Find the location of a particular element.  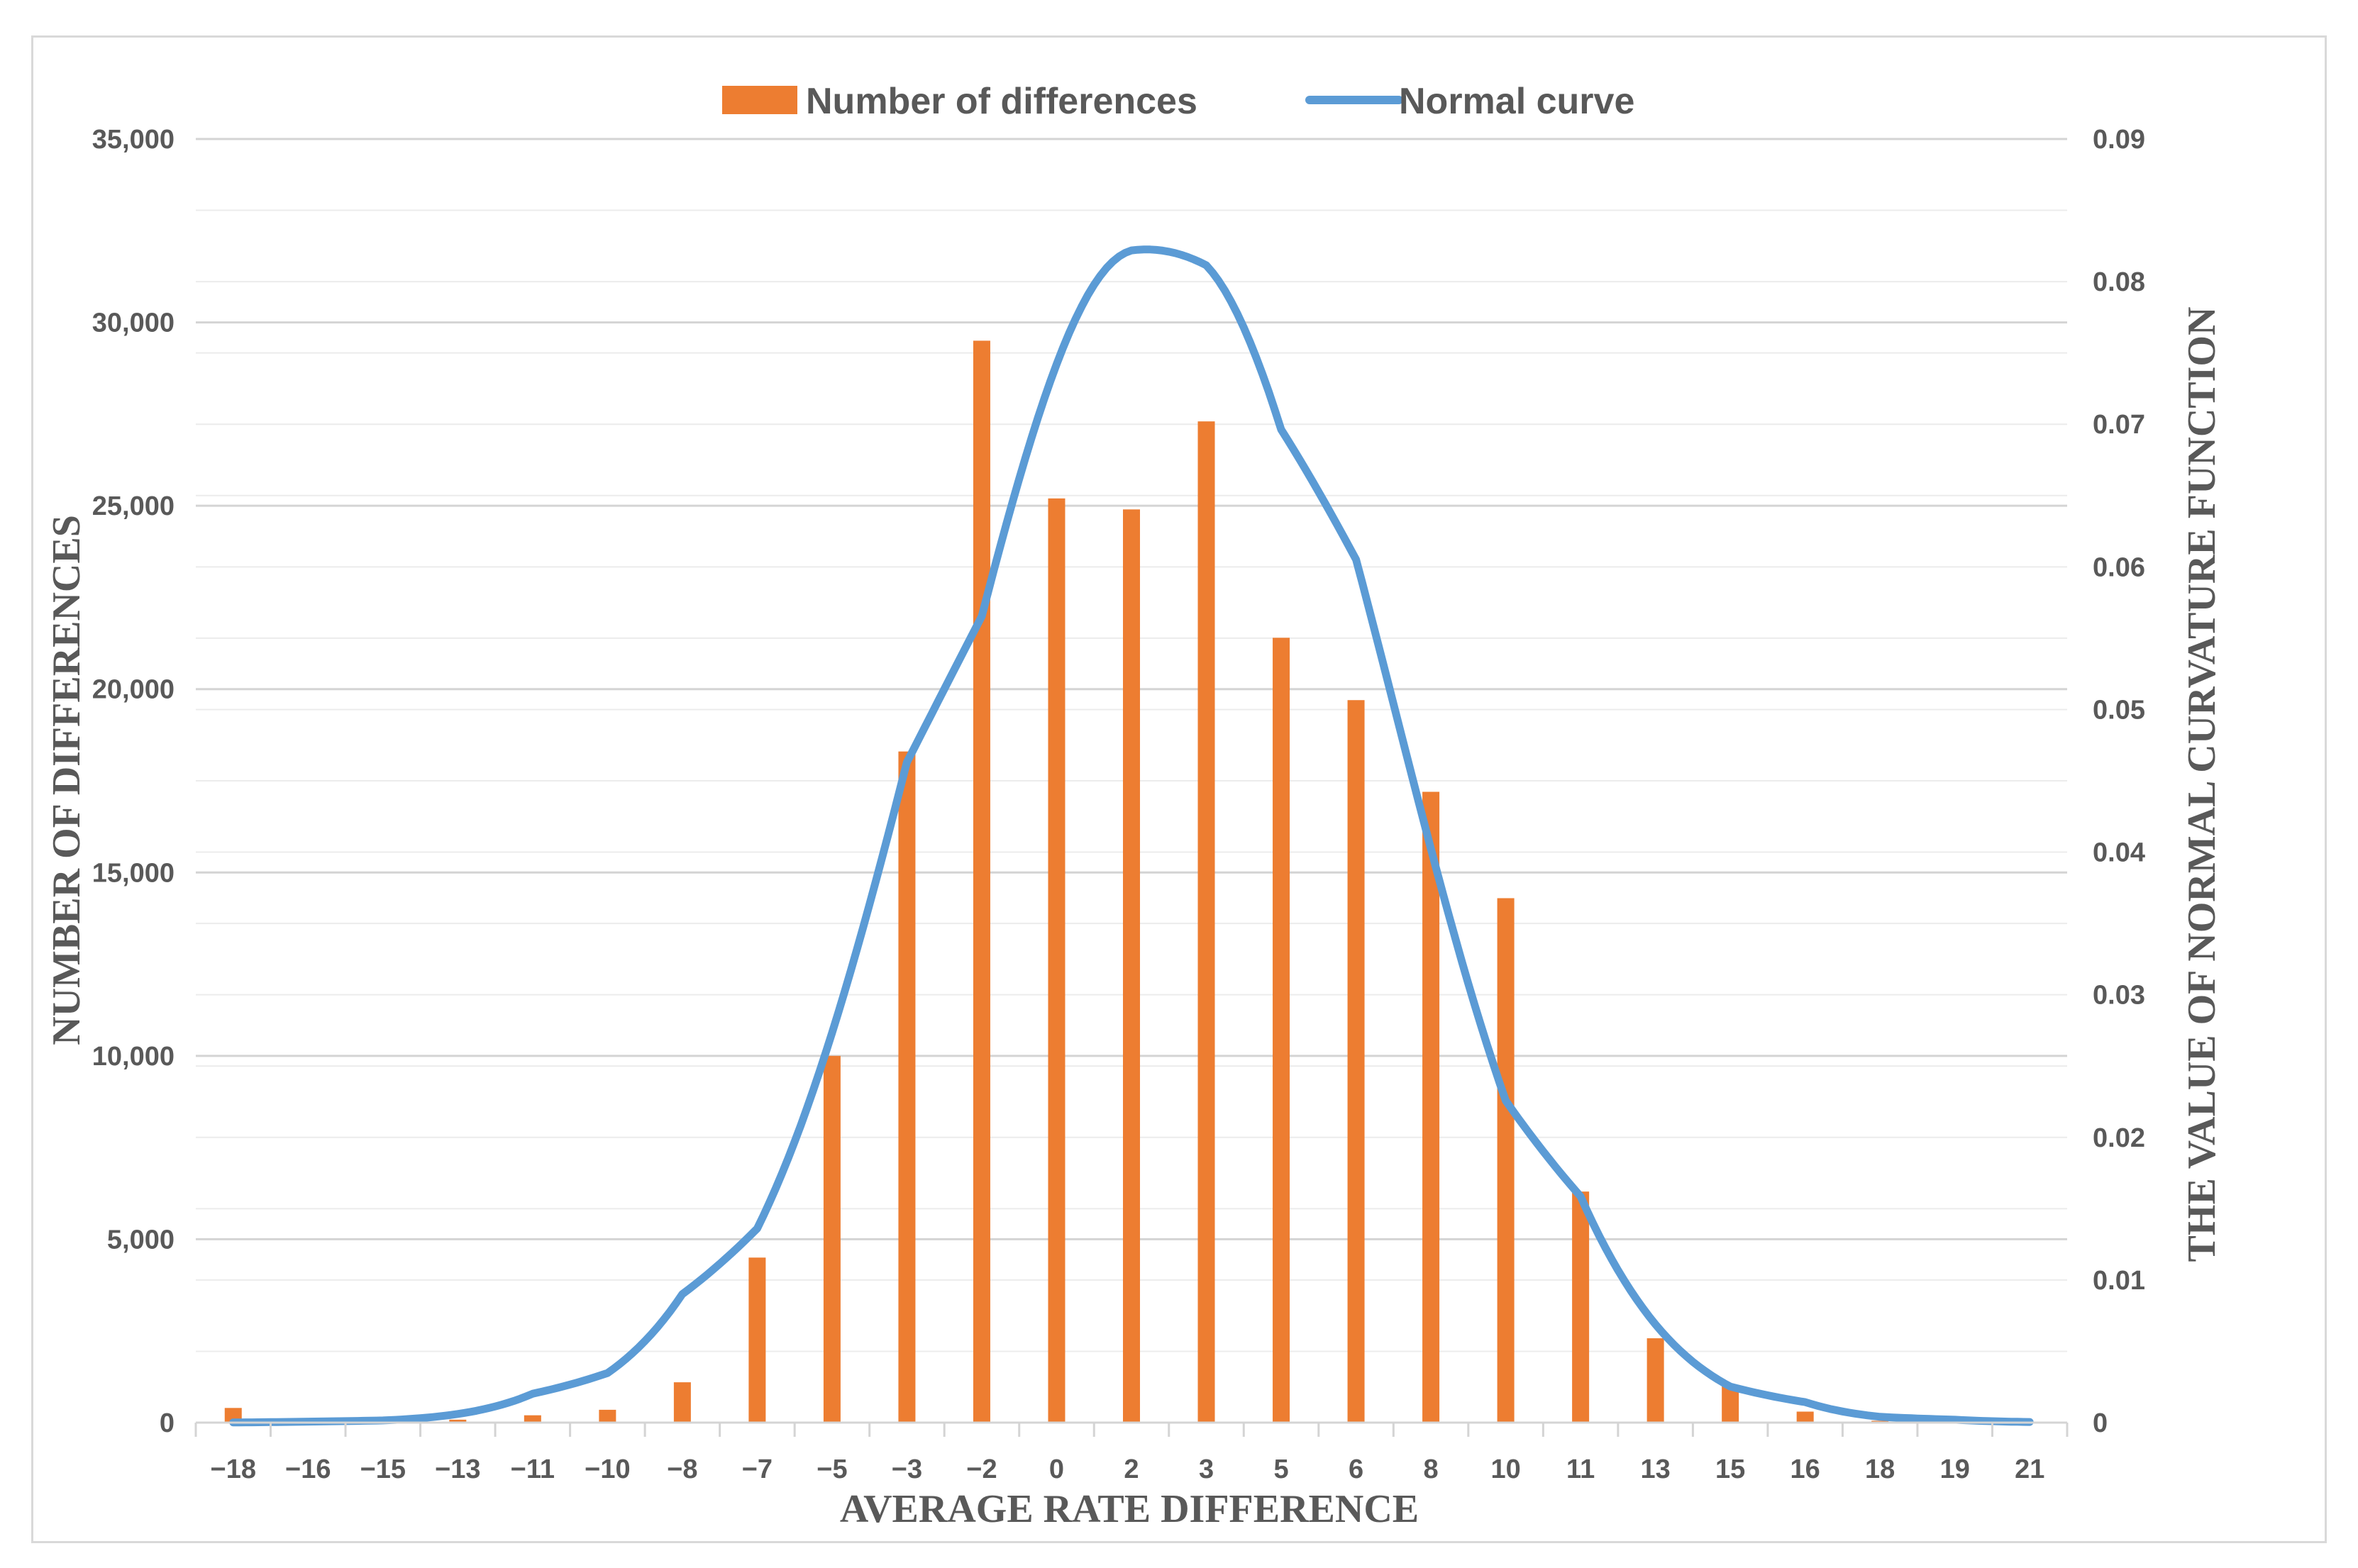

x-tick-label: 13 is located at coordinates (1655, 1469).